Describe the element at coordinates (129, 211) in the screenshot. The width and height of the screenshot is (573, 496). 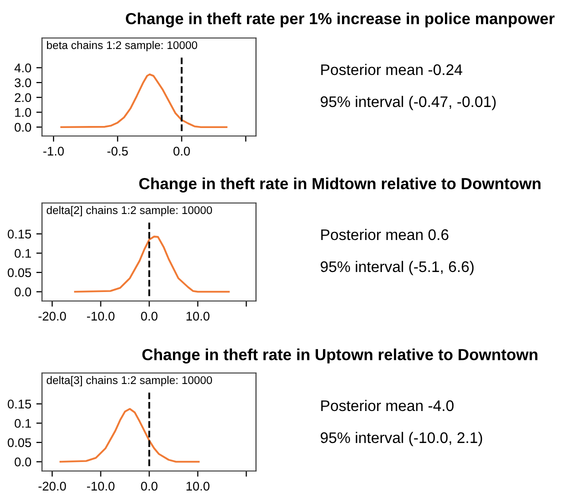
I see `chart-subtitle: delta[2] chains 1:2 sample: 10000` at that location.